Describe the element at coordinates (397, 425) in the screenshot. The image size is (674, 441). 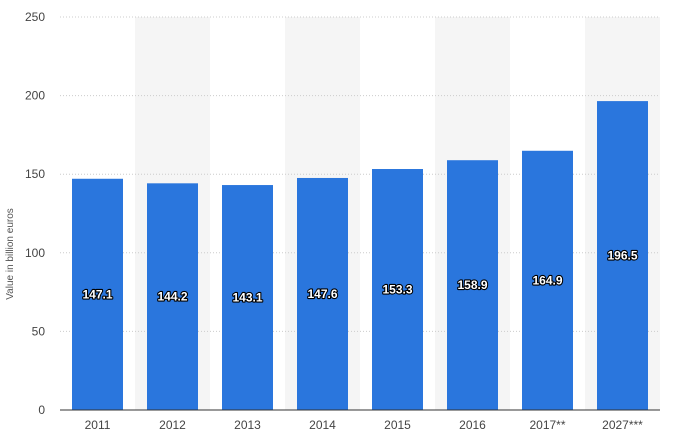
I see `x-tick-label: 2015` at that location.